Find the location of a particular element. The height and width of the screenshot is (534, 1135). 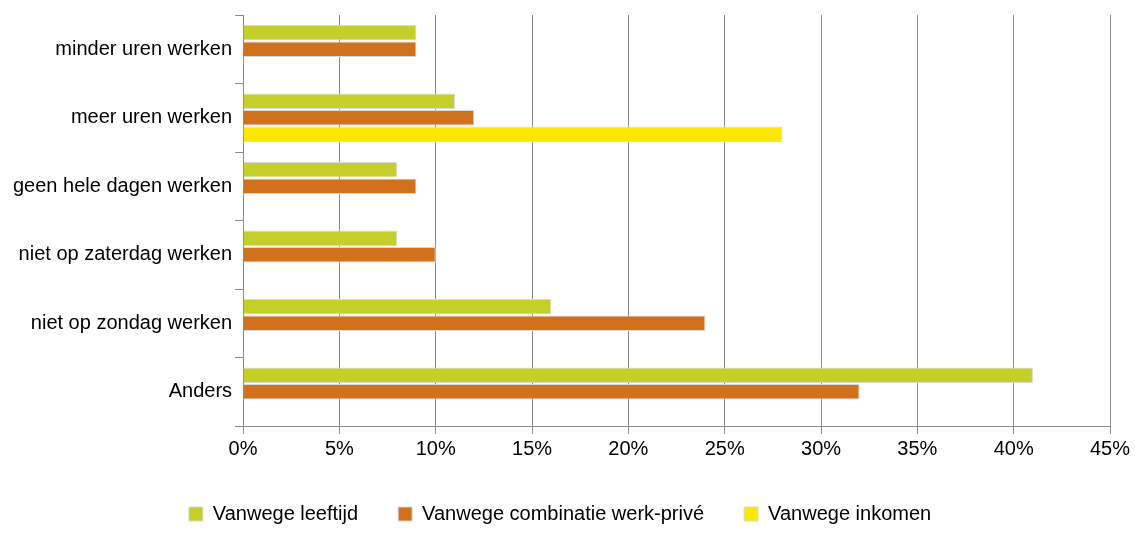

legend-label: Vanwege leeftijd is located at coordinates (285, 512).